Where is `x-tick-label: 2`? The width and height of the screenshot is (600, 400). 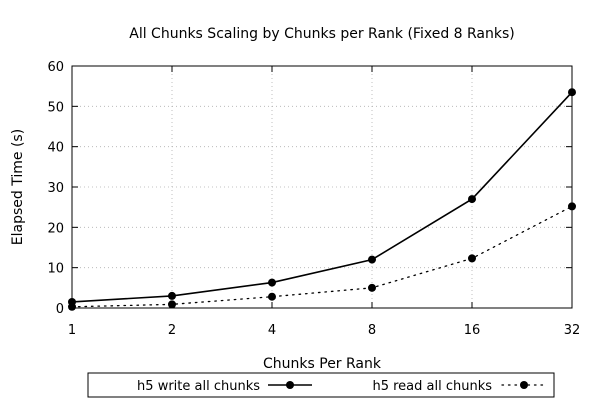
x-tick-label: 2 is located at coordinates (172, 330).